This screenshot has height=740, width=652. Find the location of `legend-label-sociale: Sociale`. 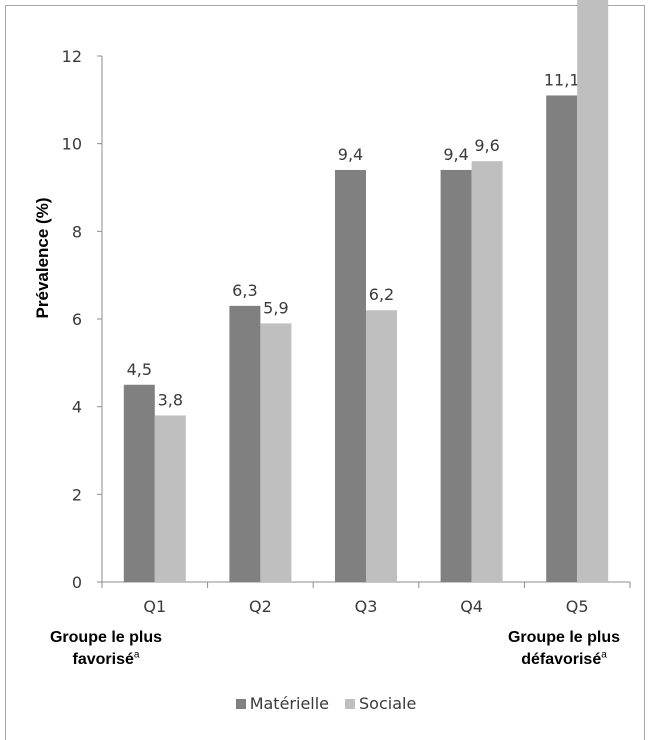

legend-label-sociale: Sociale is located at coordinates (388, 703).